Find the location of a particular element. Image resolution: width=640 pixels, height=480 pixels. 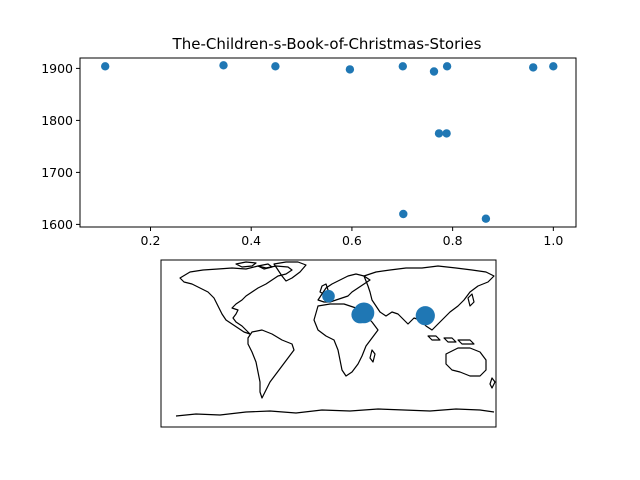

new-zealand-coastline is located at coordinates (492, 383).